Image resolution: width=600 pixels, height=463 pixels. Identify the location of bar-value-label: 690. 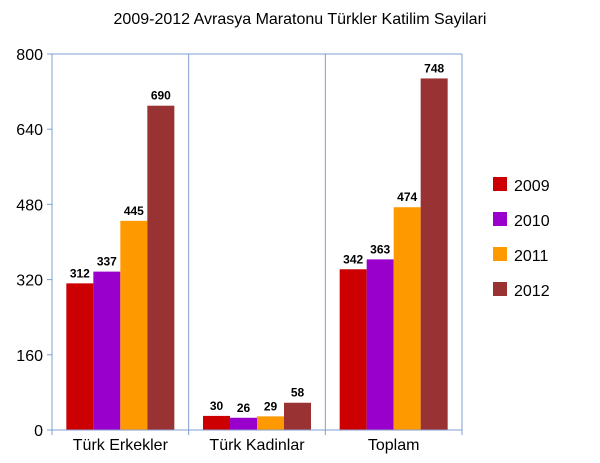
(161, 96).